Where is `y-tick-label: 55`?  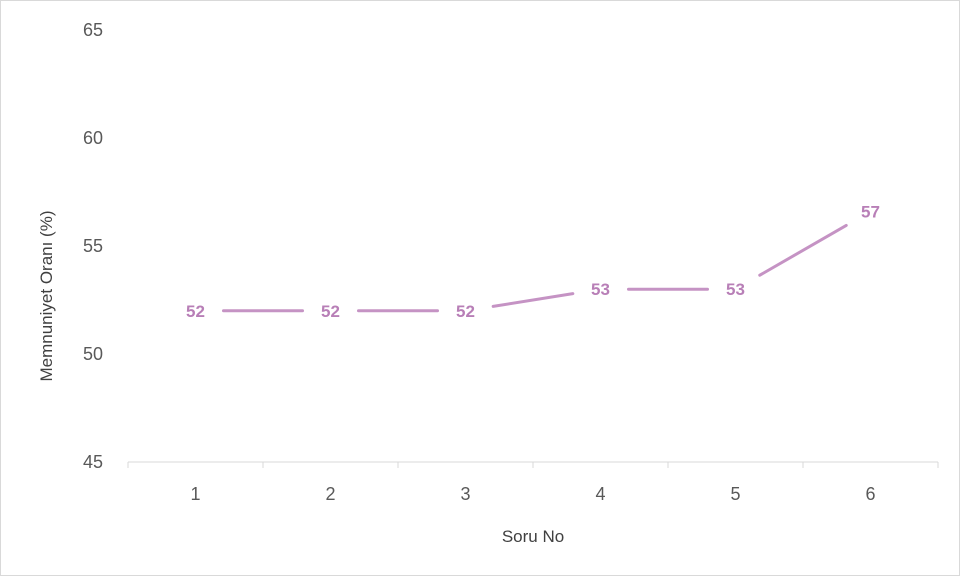 y-tick-label: 55 is located at coordinates (93, 246).